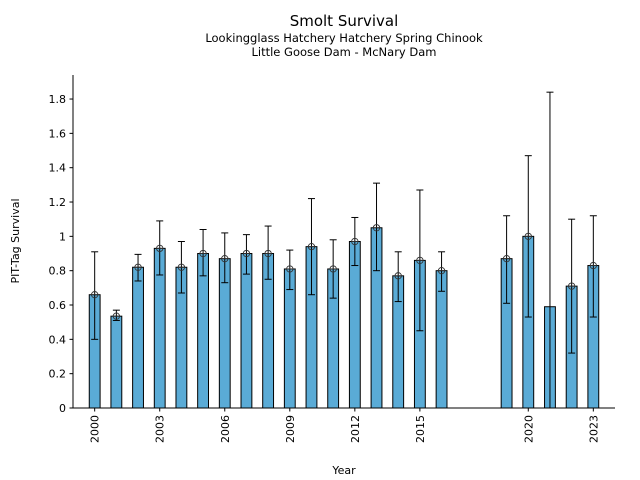  What do you see at coordinates (58, 305) in the screenshot?
I see `y-tick-label: 0.6` at bounding box center [58, 305].